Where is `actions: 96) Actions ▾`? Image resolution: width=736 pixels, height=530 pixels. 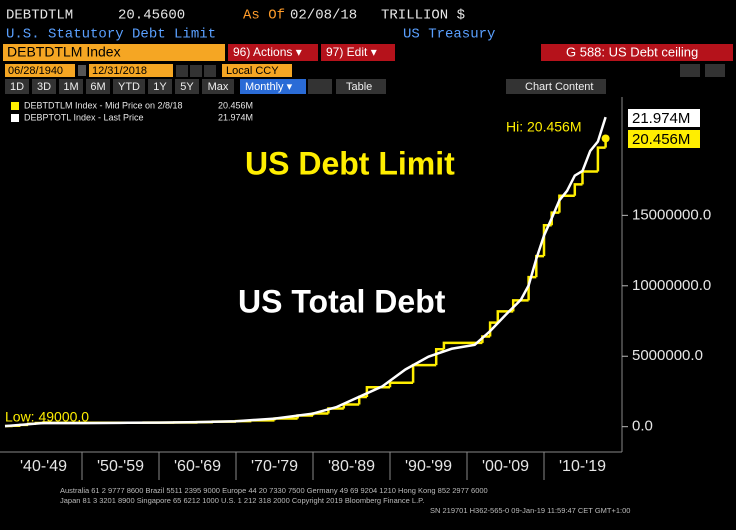
actions: 96) Actions ▾ is located at coordinates (267, 52).